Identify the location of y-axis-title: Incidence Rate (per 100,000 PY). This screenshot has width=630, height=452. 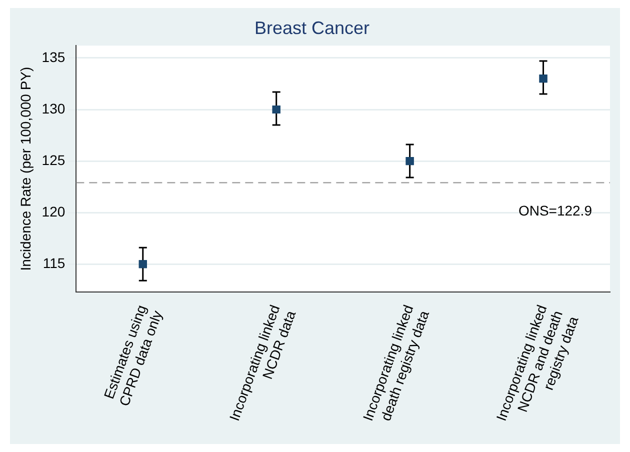
(25, 168).